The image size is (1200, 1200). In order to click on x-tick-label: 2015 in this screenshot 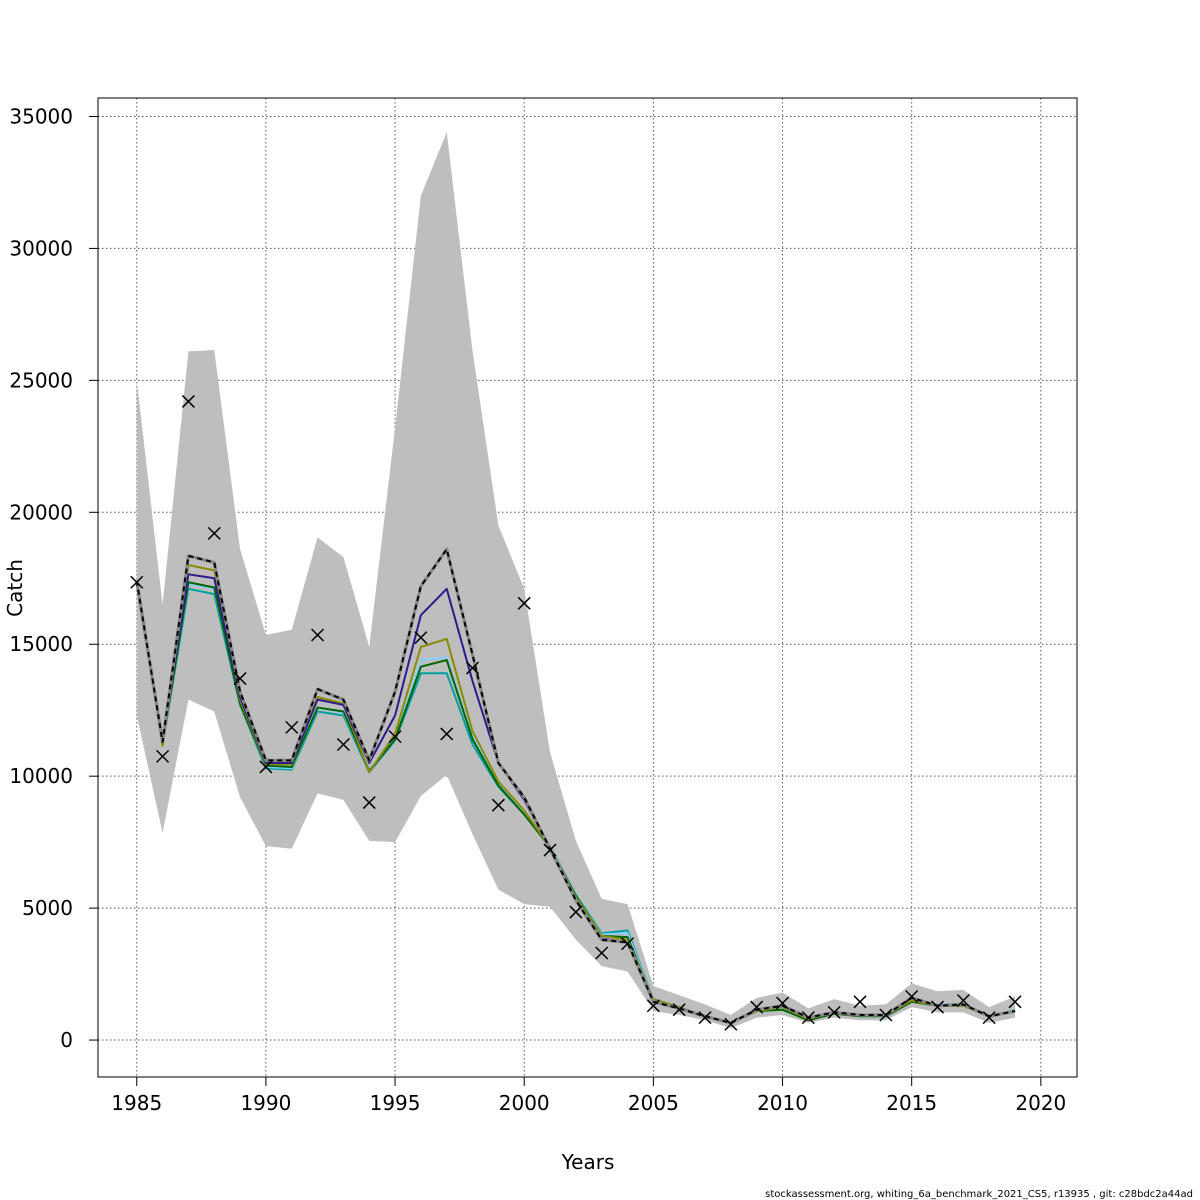, I will do `click(911, 1103)`.